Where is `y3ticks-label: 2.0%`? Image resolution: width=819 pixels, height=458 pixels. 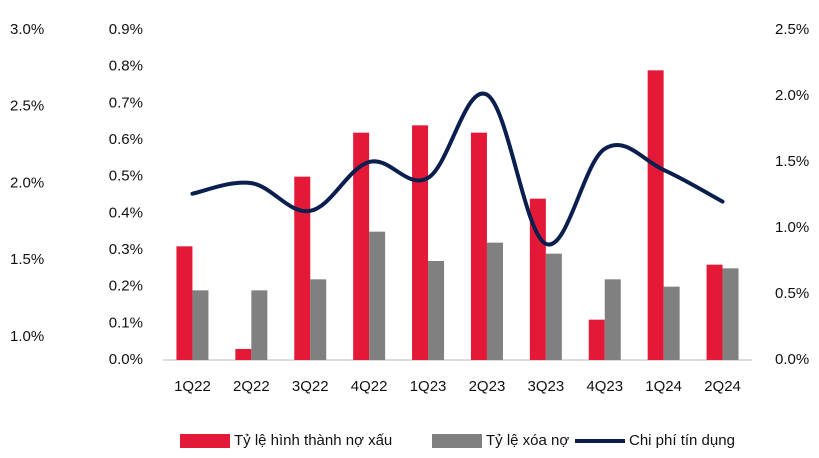 y3ticks-label: 2.0% is located at coordinates (27, 182).